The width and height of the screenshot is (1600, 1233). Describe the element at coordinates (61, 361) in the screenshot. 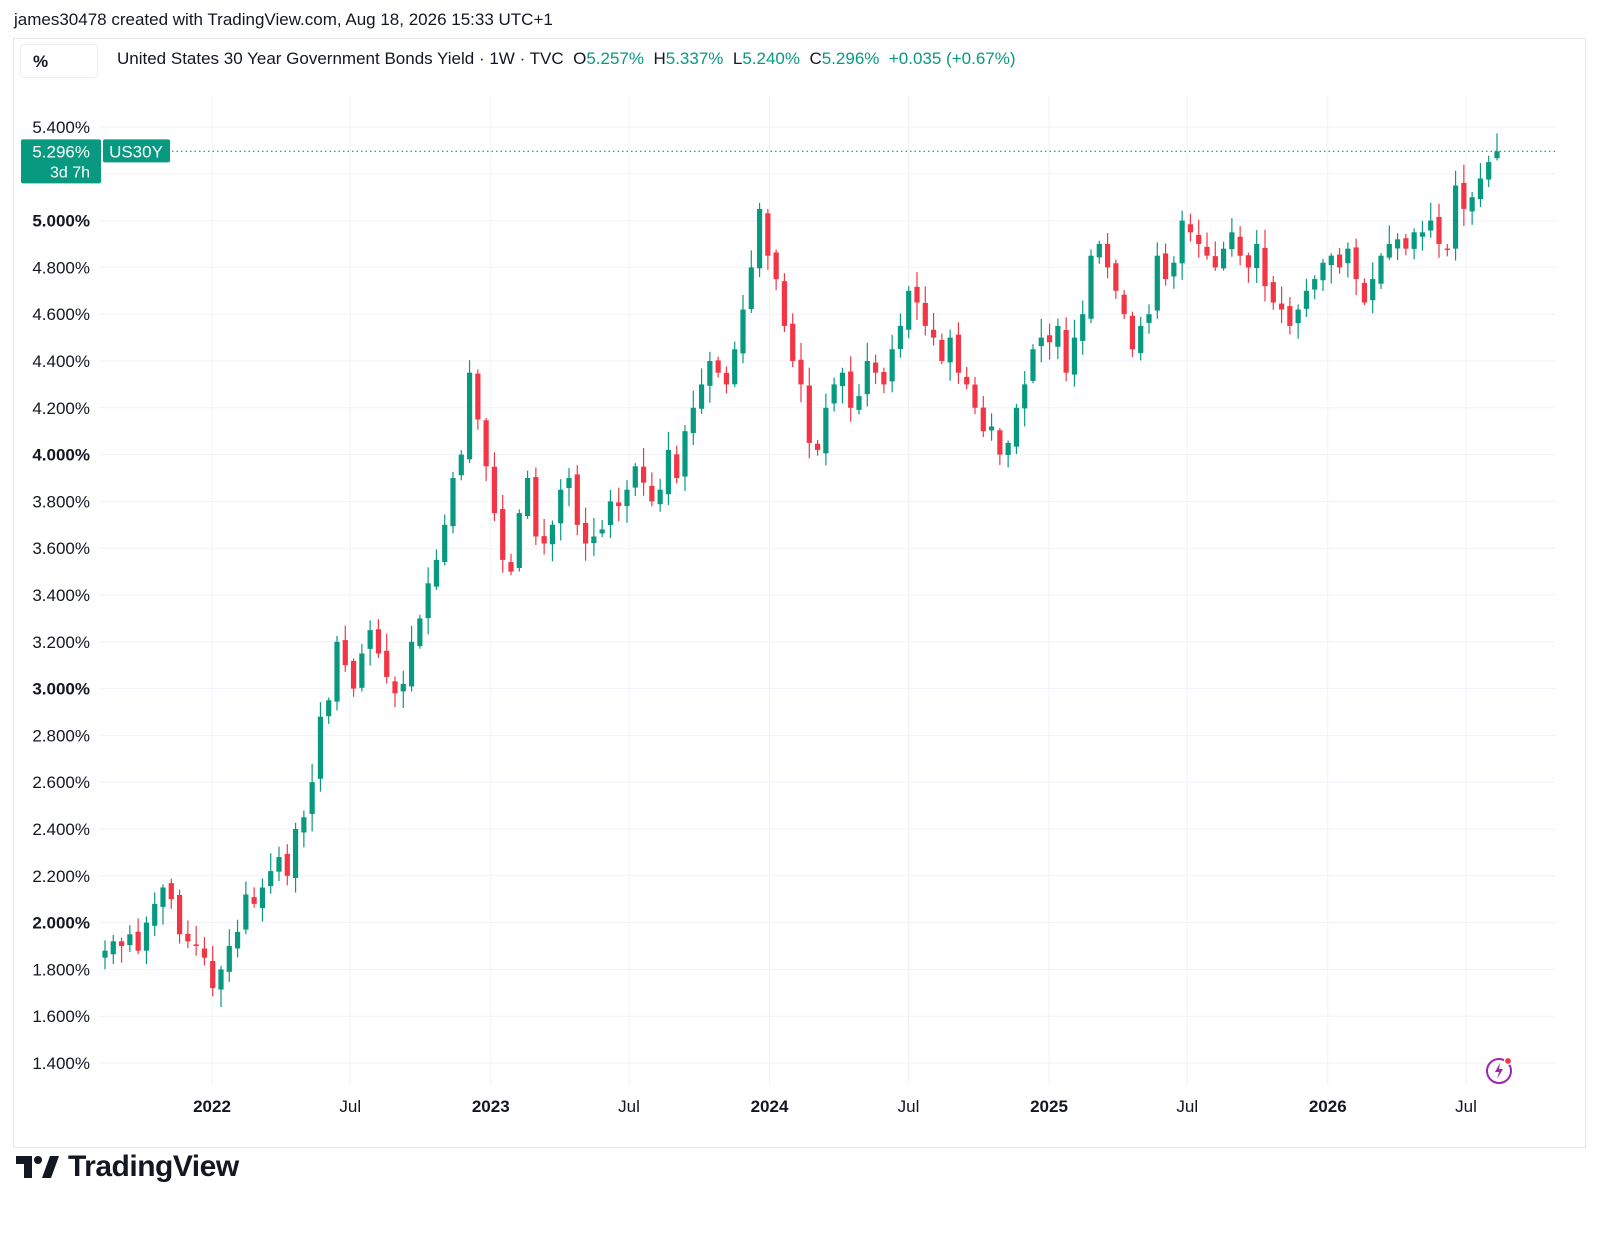

I see `price-axis-label: 4.400%` at that location.